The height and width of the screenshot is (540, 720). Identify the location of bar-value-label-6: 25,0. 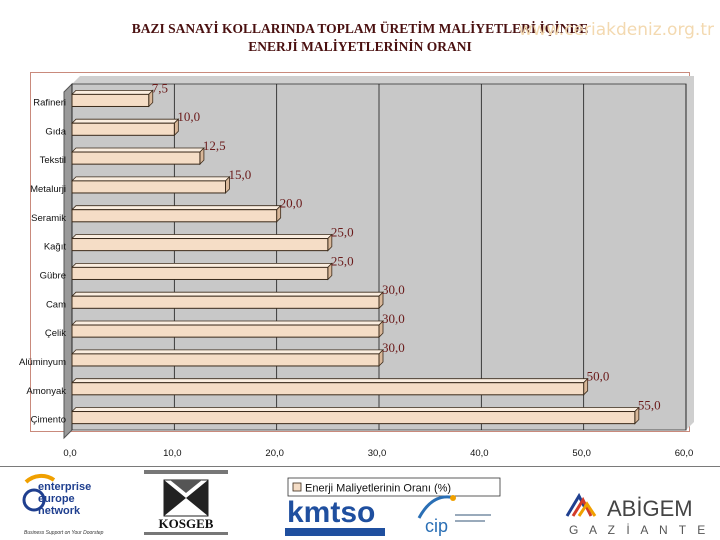
(342, 260).